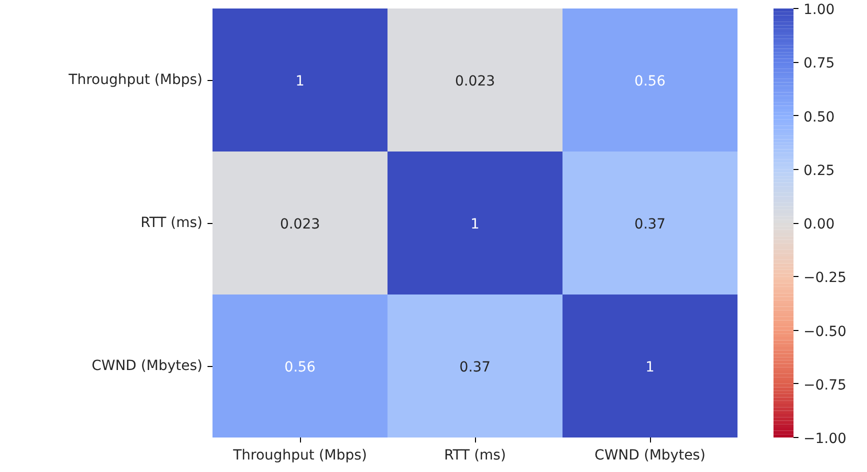  What do you see at coordinates (147, 366) in the screenshot?
I see `y-tick-label: CWND (Mbytes)` at bounding box center [147, 366].